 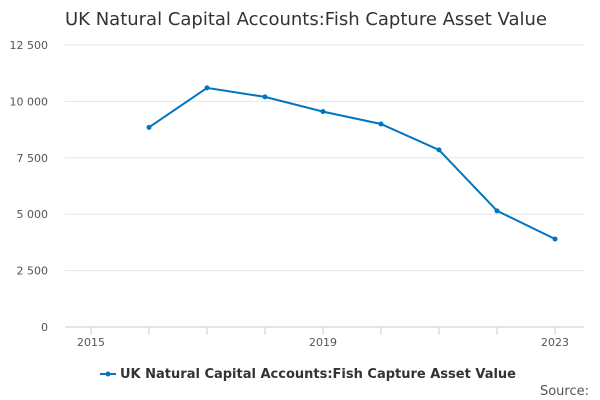 I want to click on x-tick-label: 2015, so click(x=91, y=342).